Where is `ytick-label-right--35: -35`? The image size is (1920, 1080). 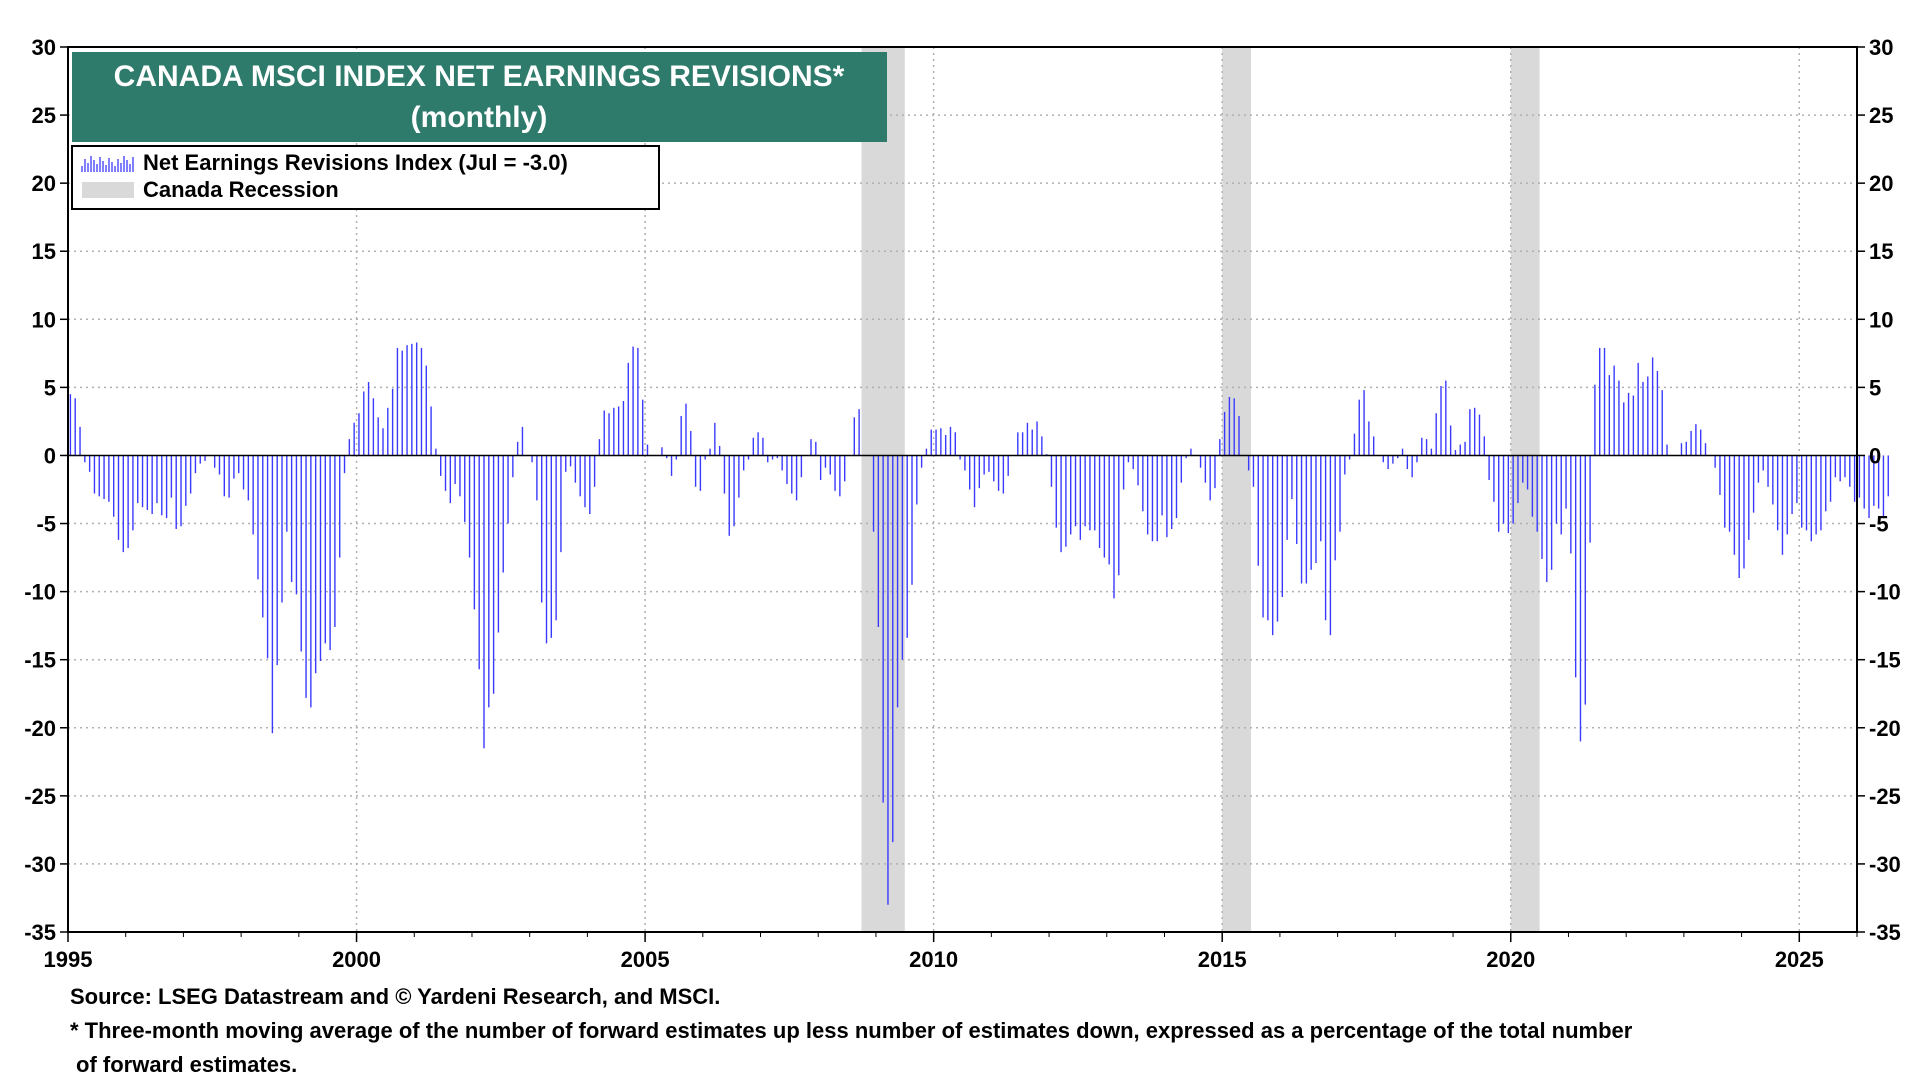 ytick-label-right--35: -35 is located at coordinates (1885, 932).